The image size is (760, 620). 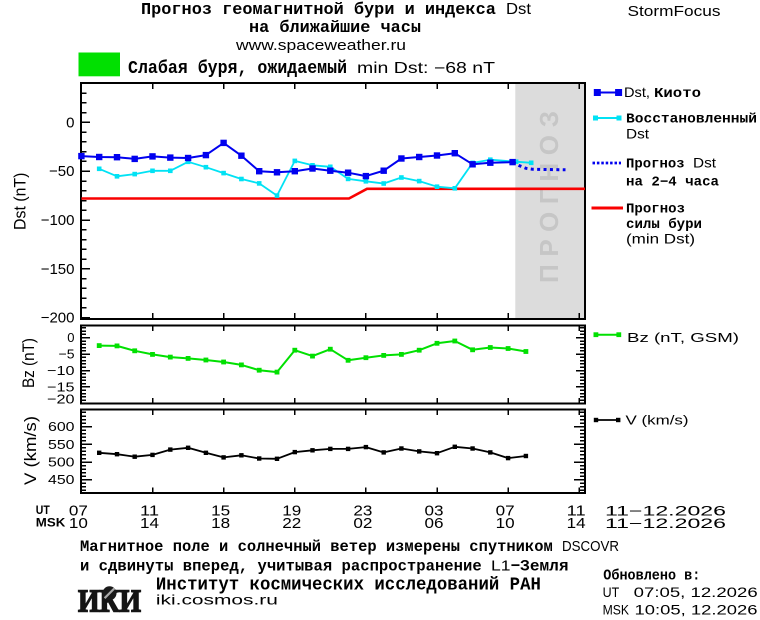 I want to click on svg-text: 22, so click(x=291, y=523).